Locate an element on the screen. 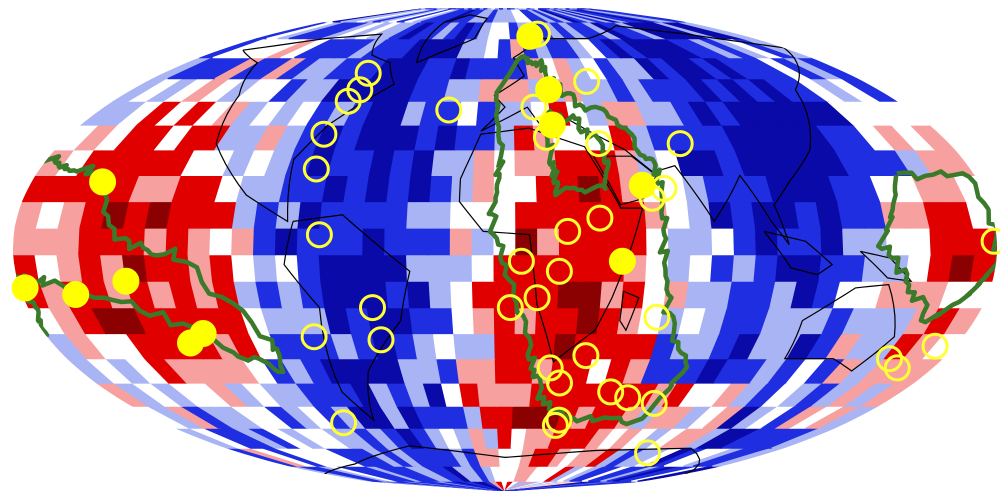 This screenshot has height=496, width=1000. llsvp-outline-western-pacific-llsvp is located at coordinates (936, 247).